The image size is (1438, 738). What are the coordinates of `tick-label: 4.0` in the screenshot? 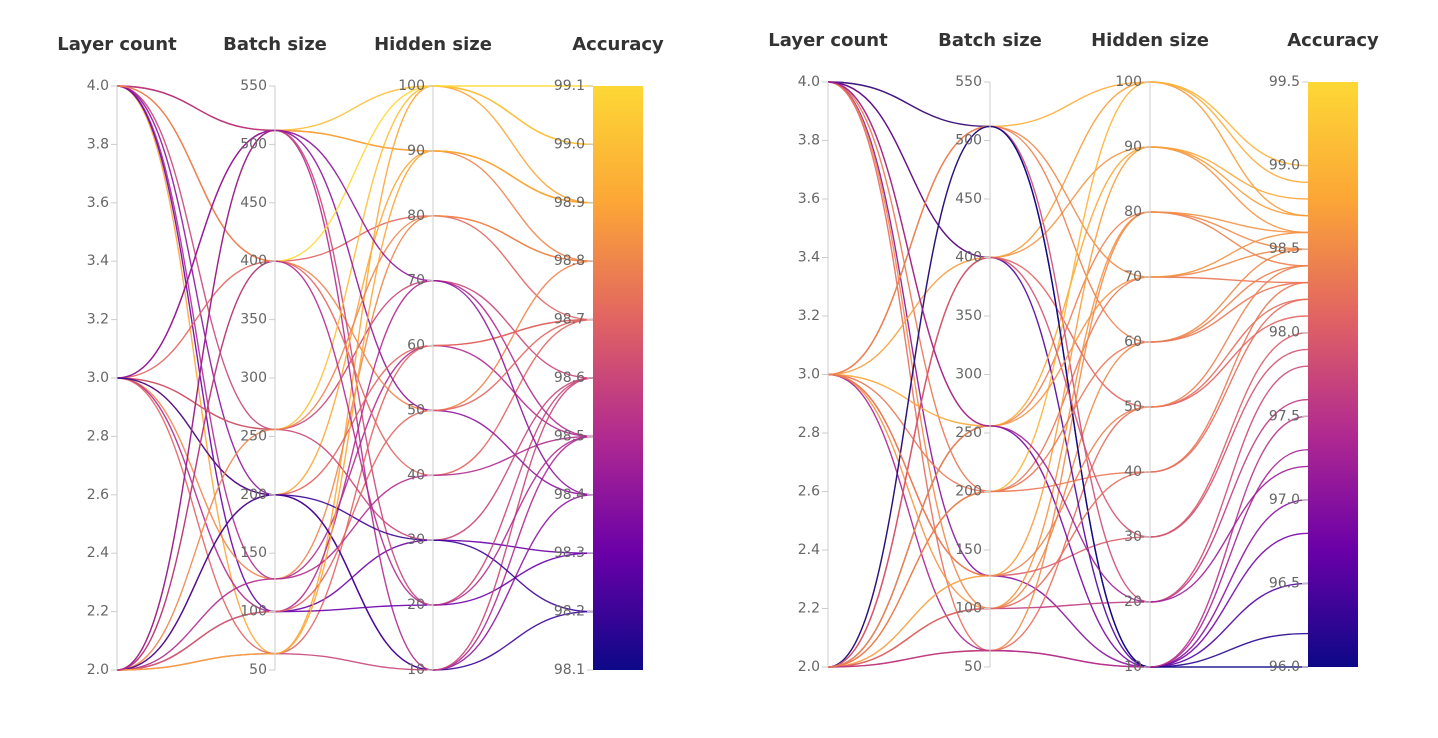 It's located at (809, 82).